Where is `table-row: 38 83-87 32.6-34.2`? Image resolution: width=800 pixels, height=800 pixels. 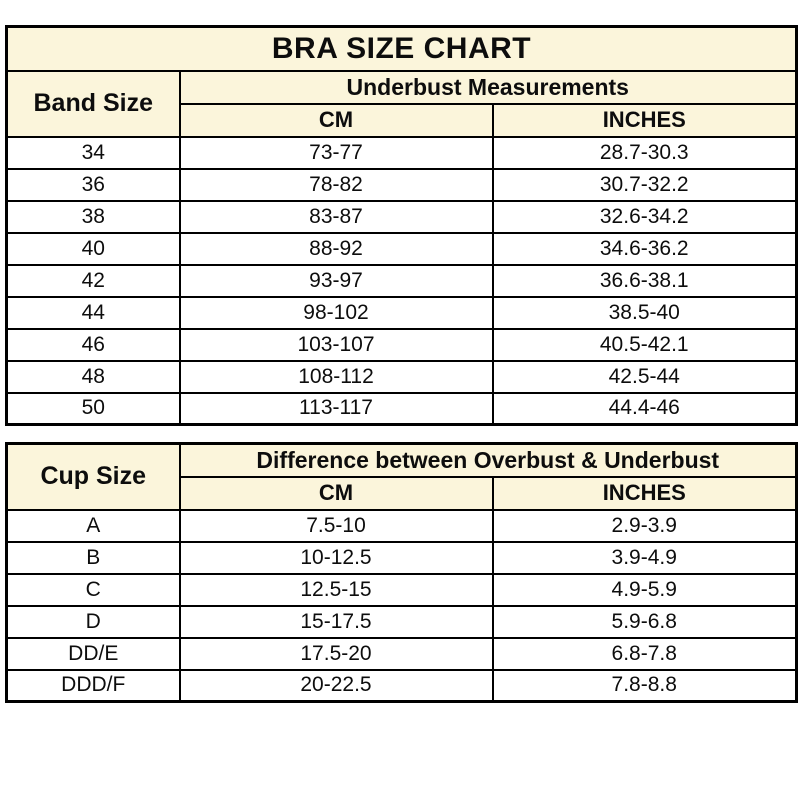 table-row: 38 83-87 32.6-34.2 is located at coordinates (401, 216).